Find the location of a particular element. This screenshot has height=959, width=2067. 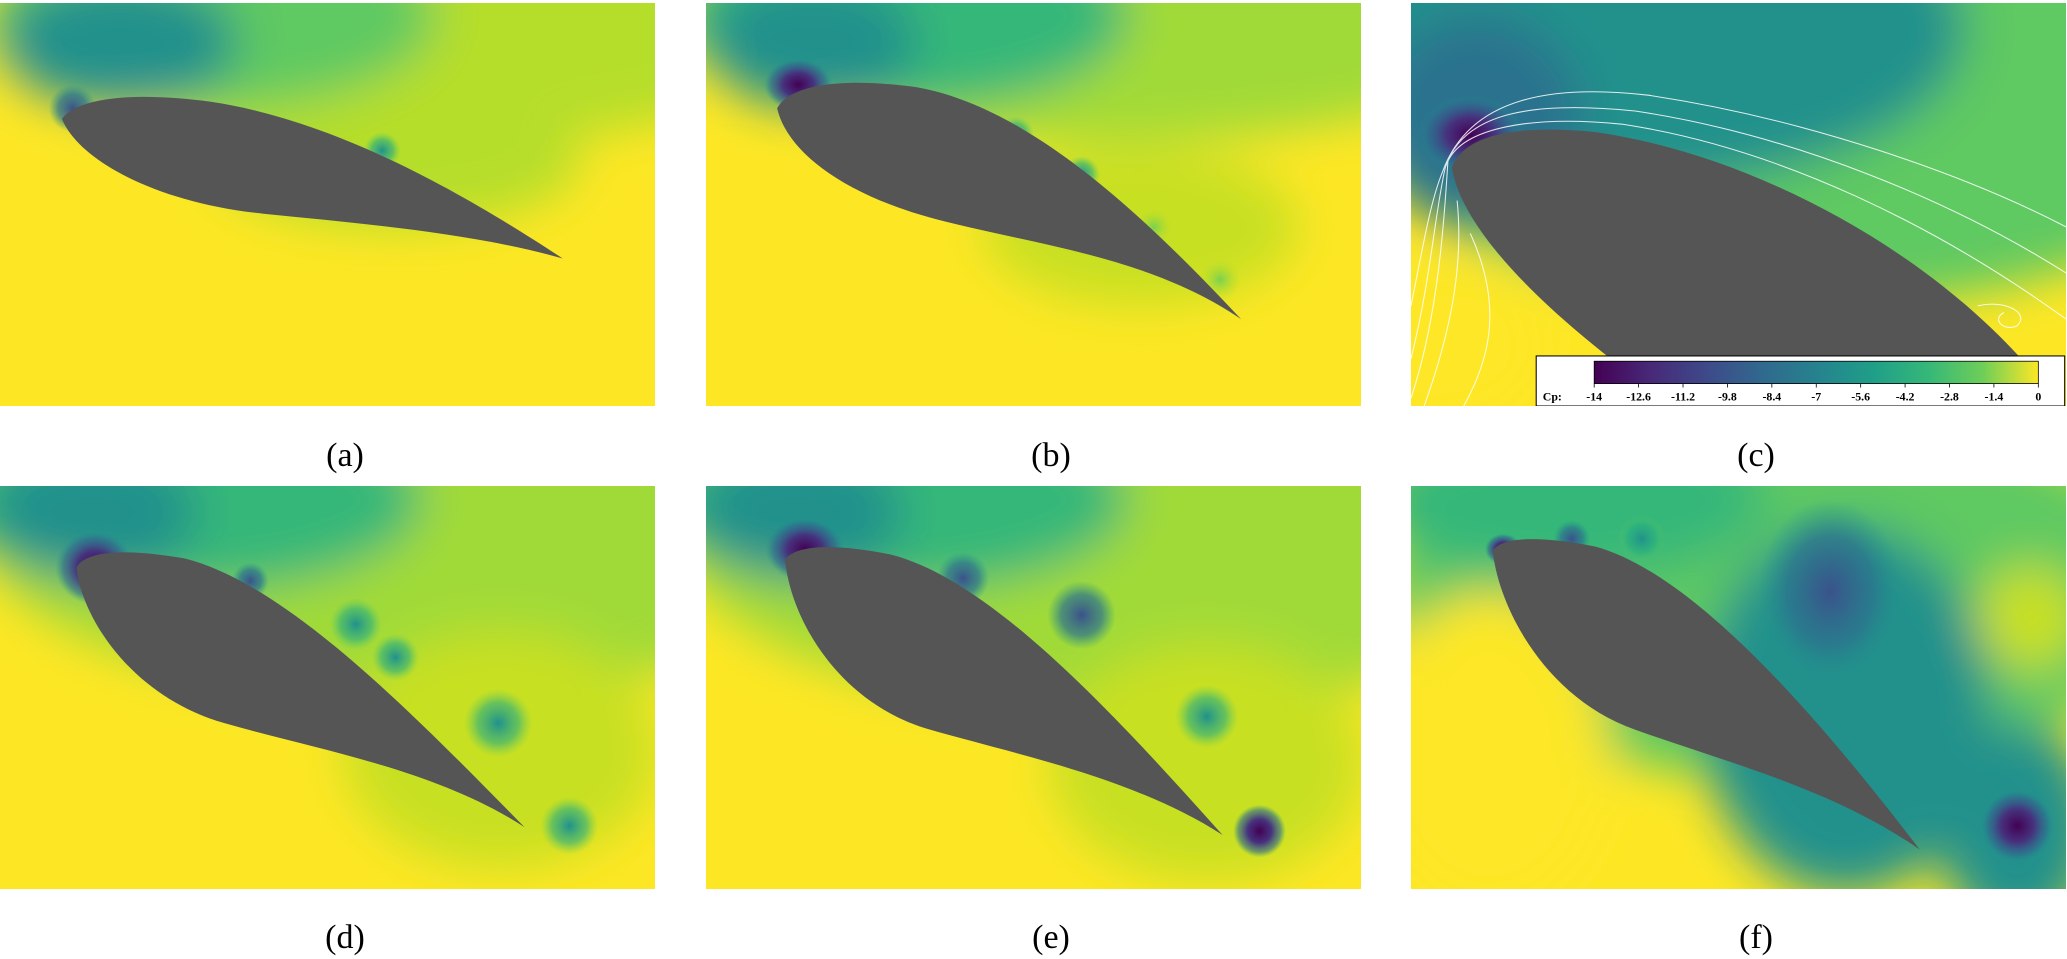

panel-label: (e) is located at coordinates (1051, 937).